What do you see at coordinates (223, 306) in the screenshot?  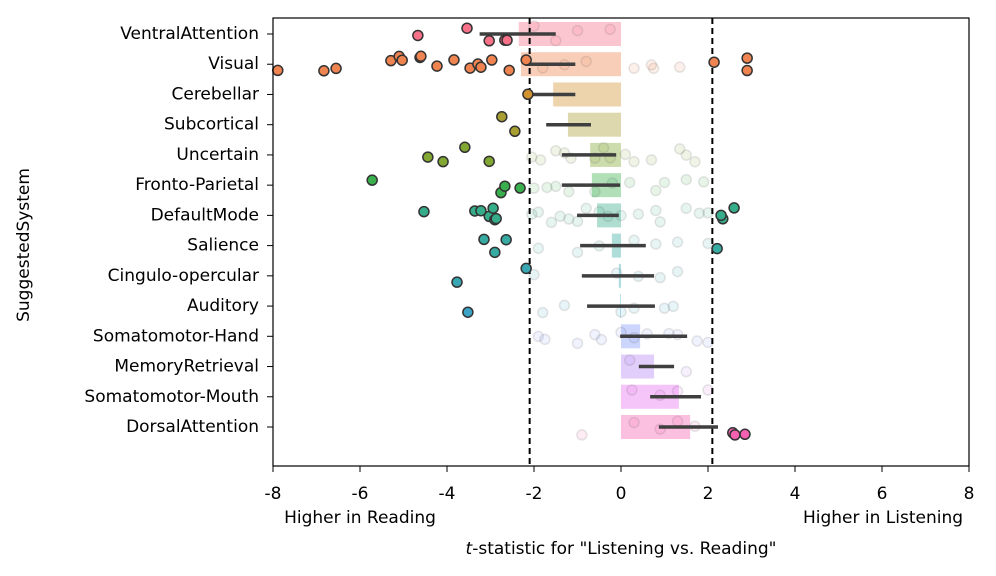 I see `y-tick-label: Auditory` at bounding box center [223, 306].